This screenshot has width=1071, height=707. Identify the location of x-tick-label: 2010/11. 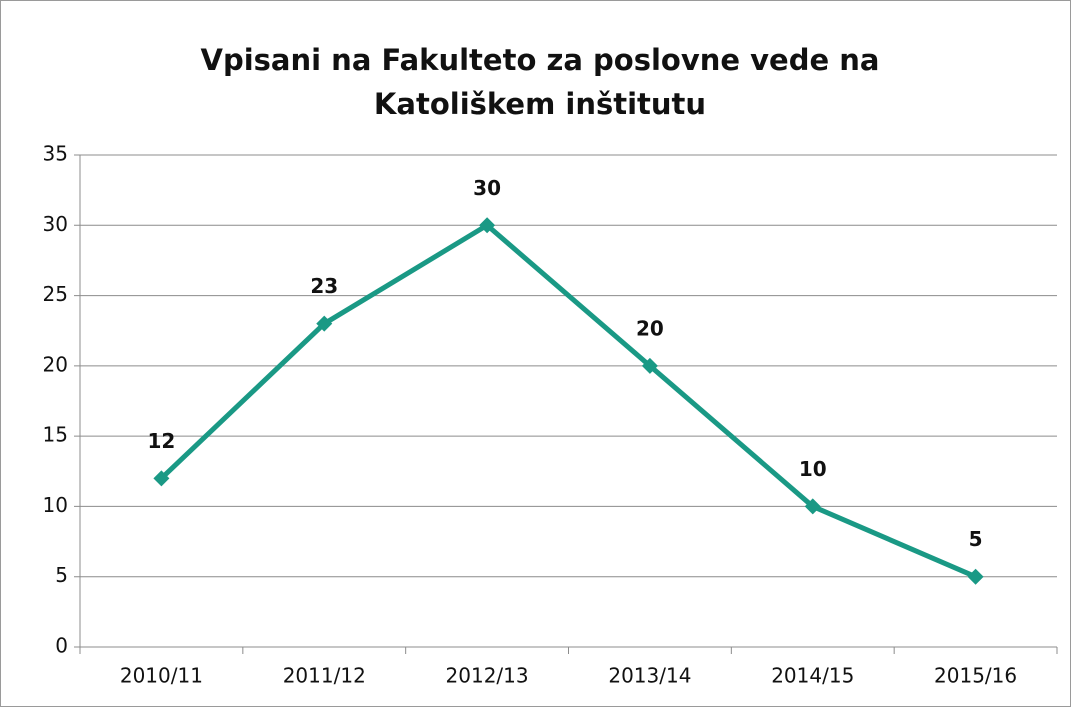
(161, 676).